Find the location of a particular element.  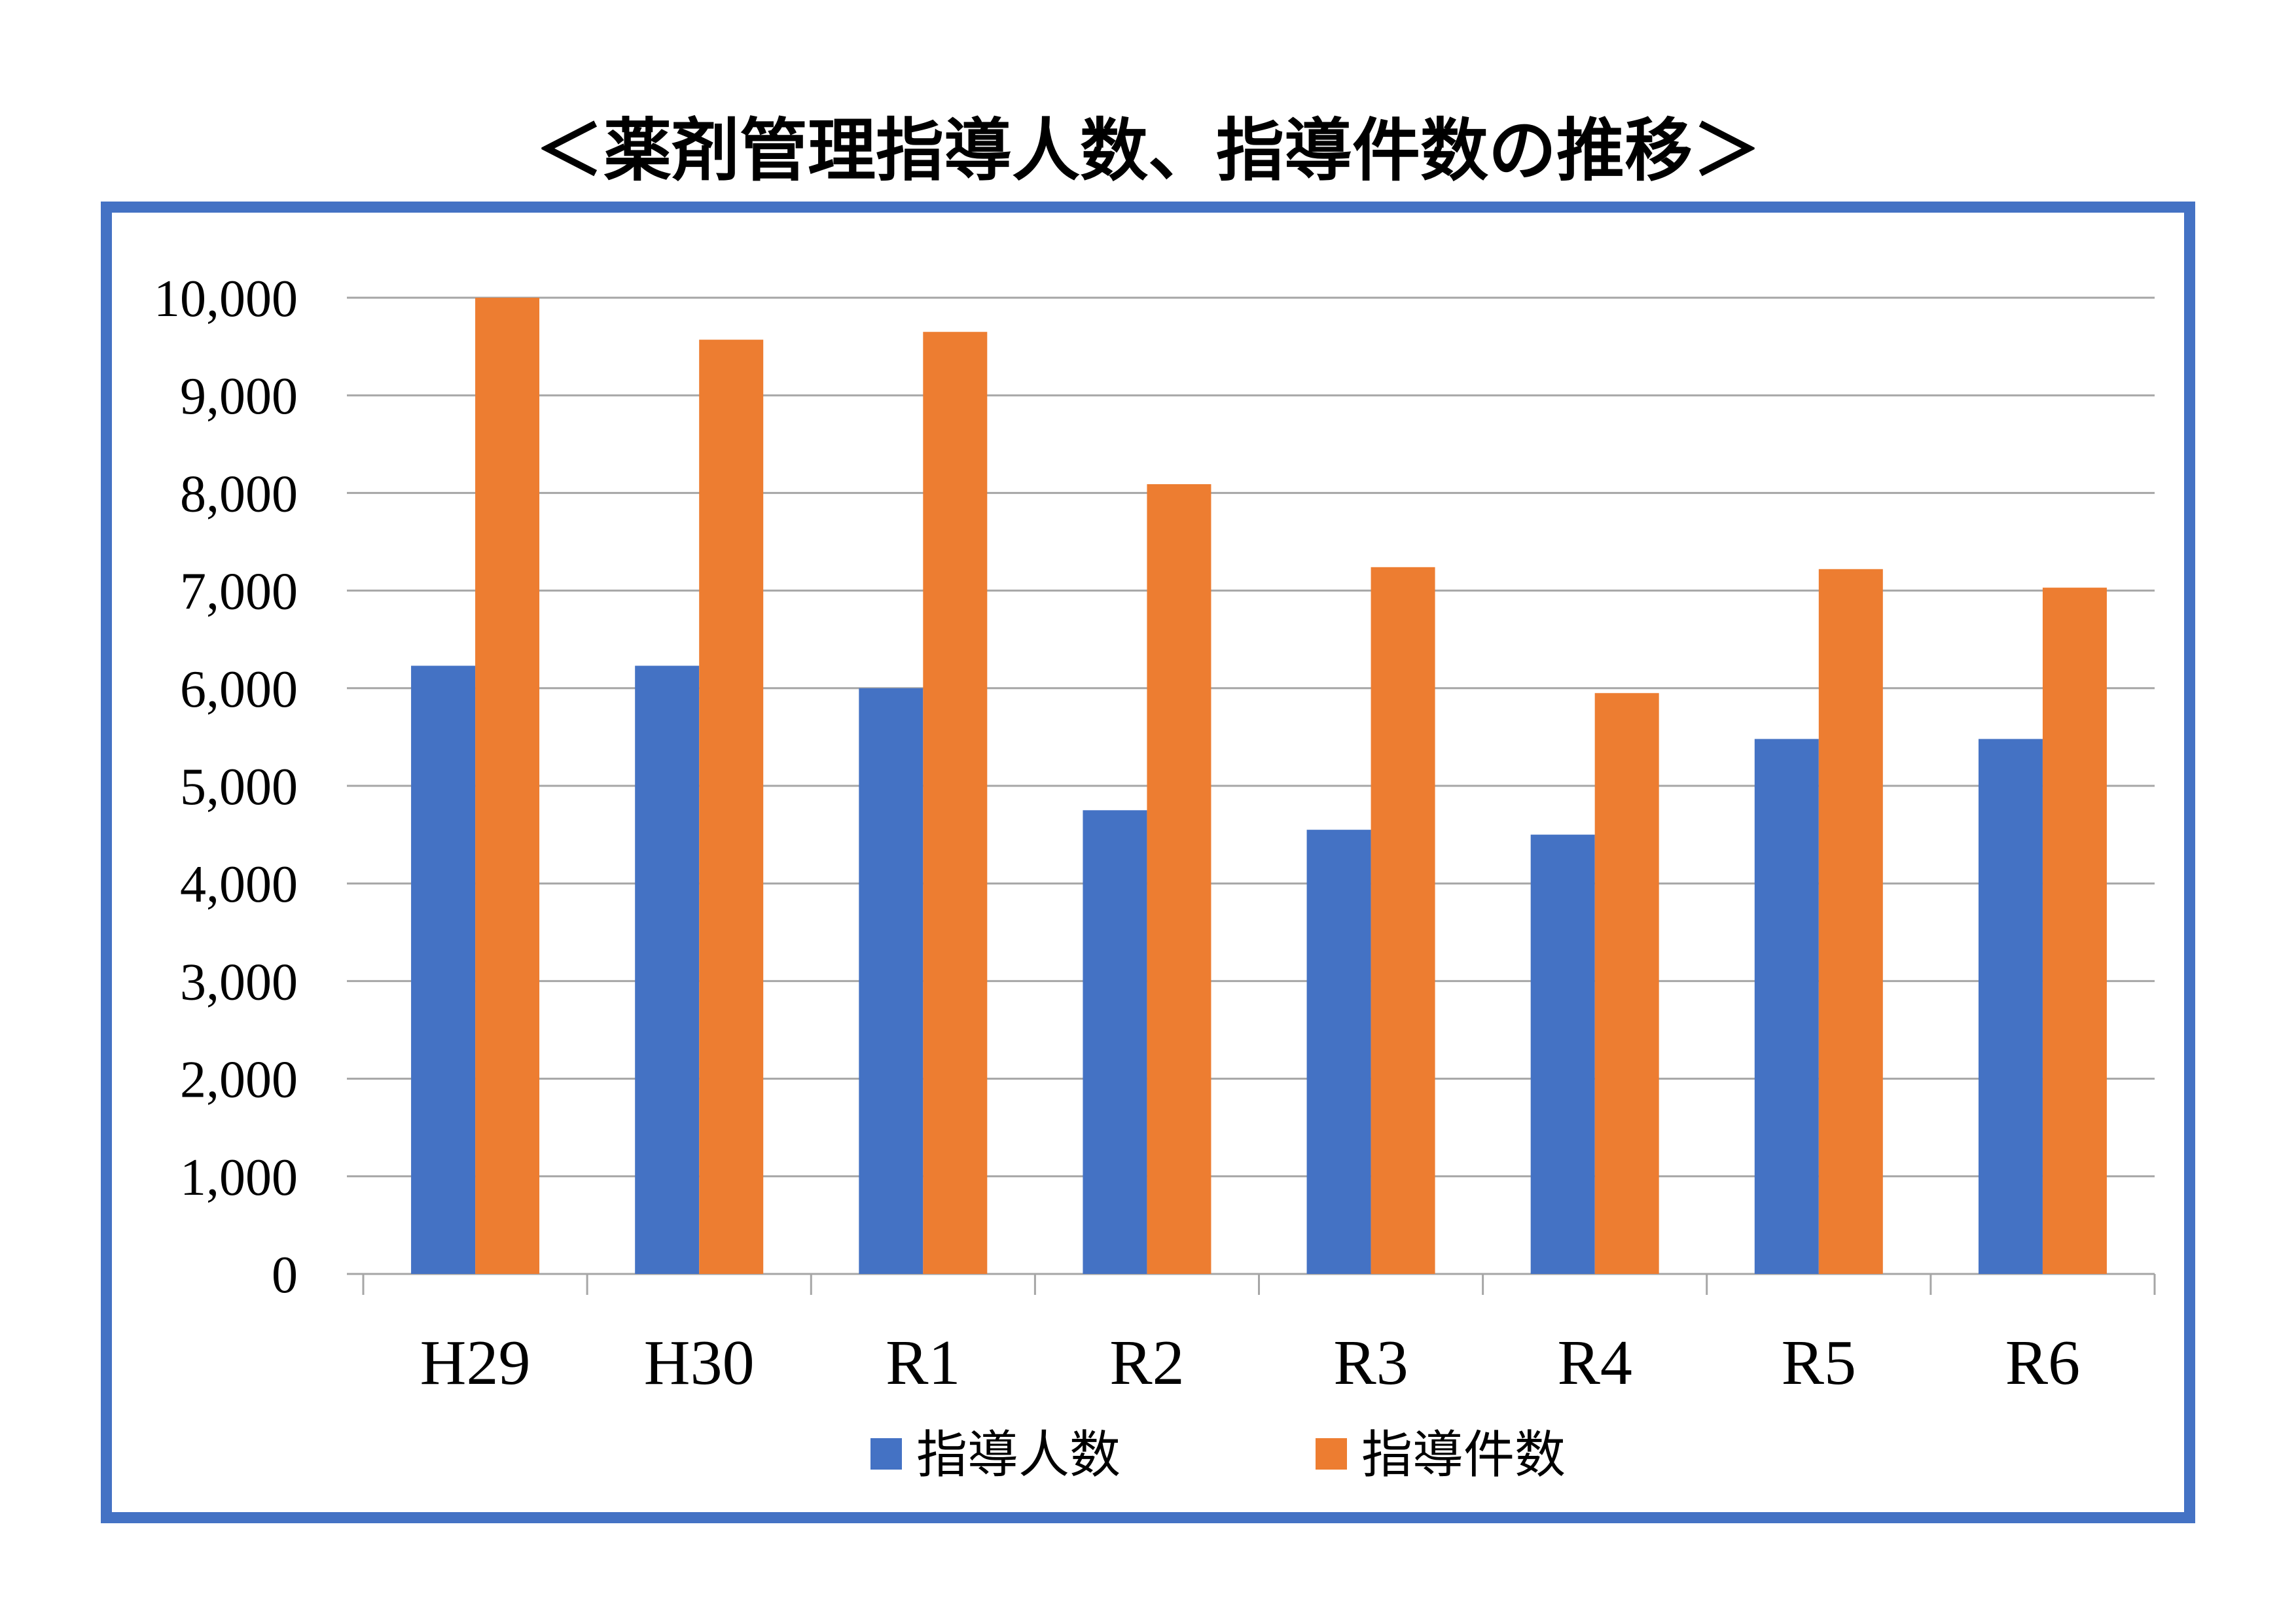

chart-title: ＜薬剤管理指導人数、指導件数の推移＞ is located at coordinates (1148, 150).